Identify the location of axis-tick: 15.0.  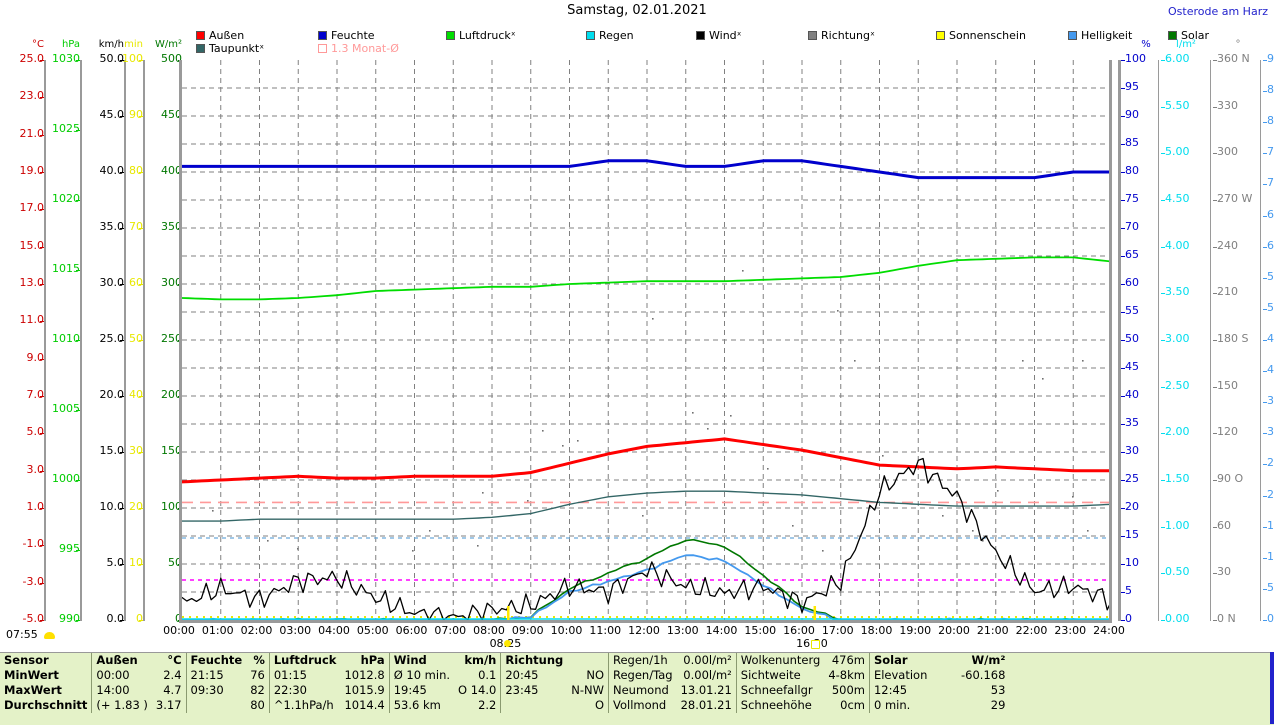
(112, 450).